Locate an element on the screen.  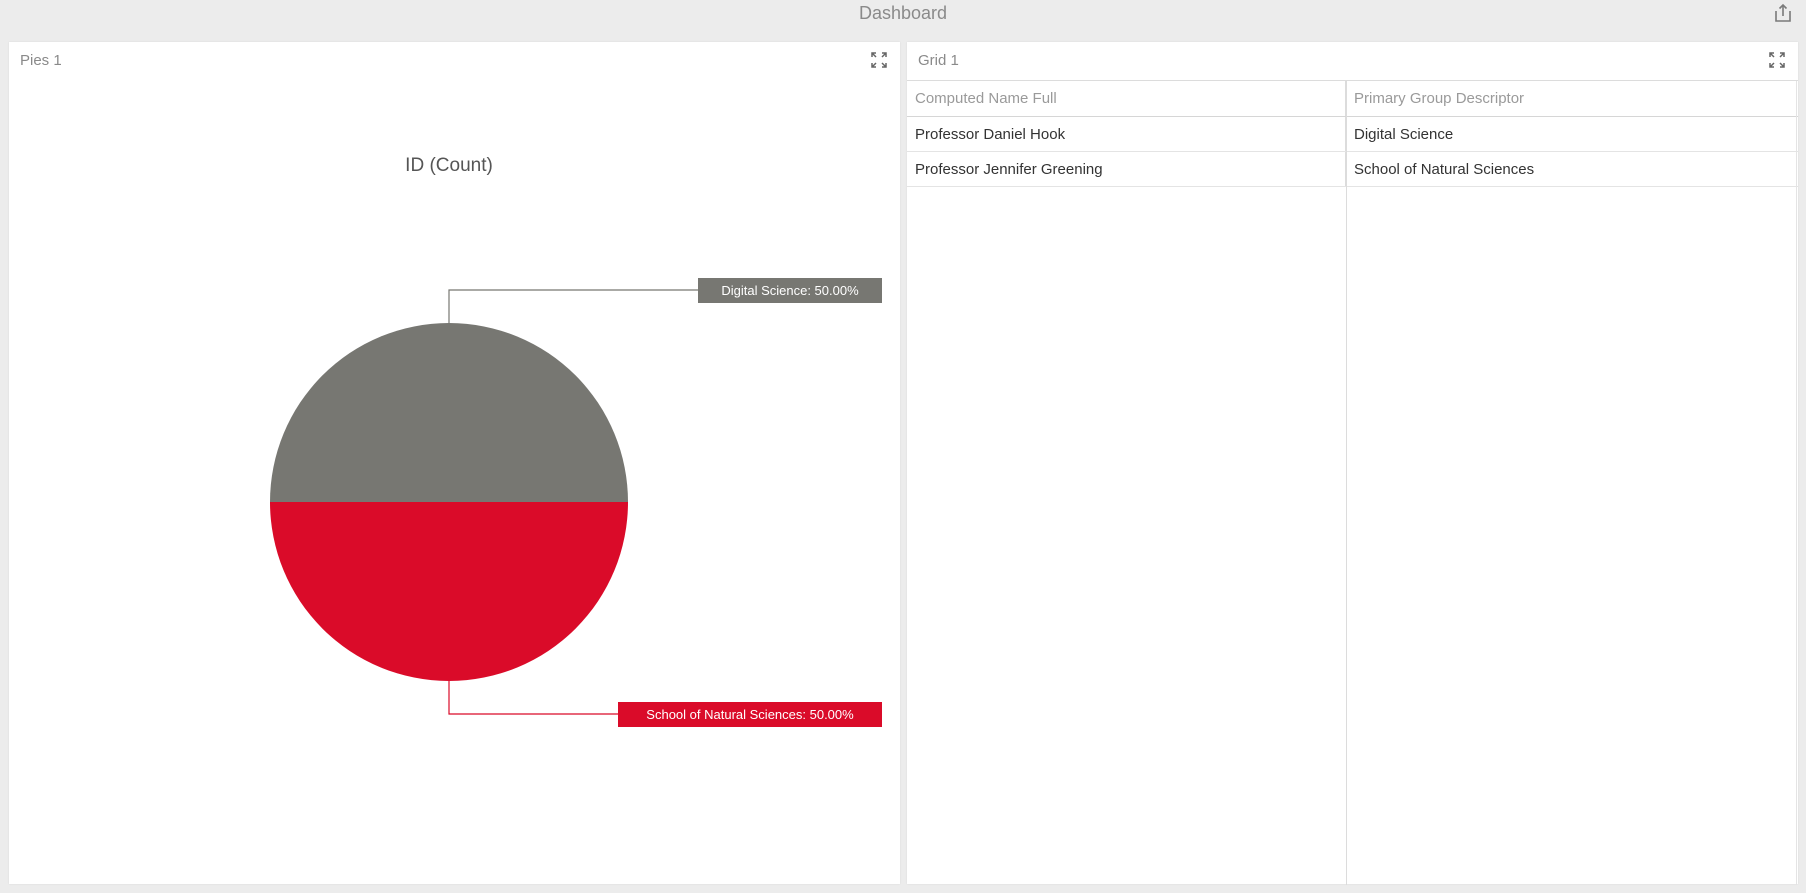
grid-panel-title: Grid 1 is located at coordinates (938, 60).